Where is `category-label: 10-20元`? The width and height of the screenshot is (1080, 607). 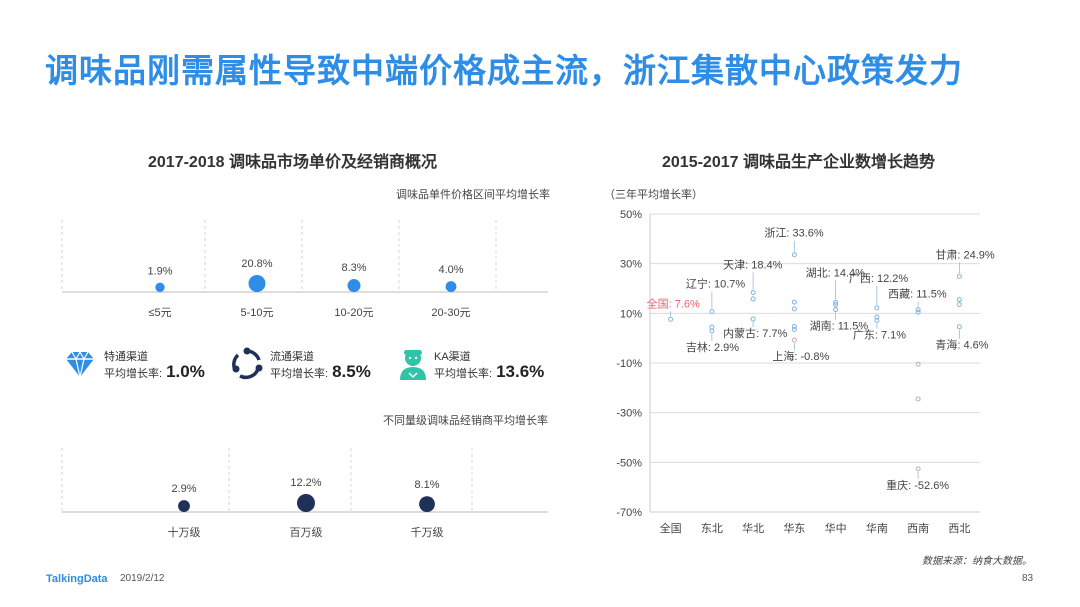
category-label: 10-20元 is located at coordinates (353, 313).